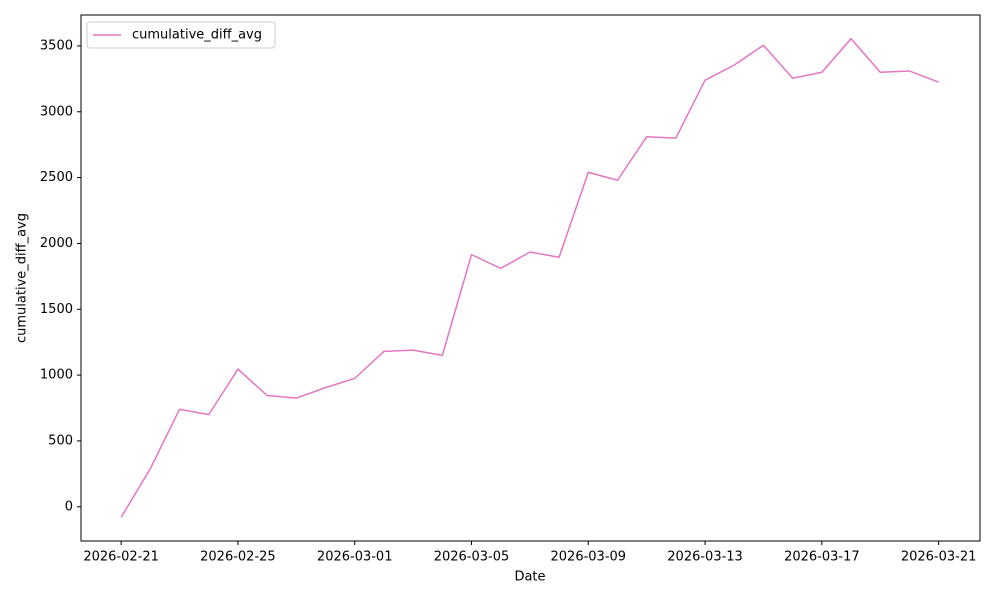 This screenshot has width=1000, height=600. What do you see at coordinates (56, 243) in the screenshot?
I see `y-tick-label: 2000` at bounding box center [56, 243].